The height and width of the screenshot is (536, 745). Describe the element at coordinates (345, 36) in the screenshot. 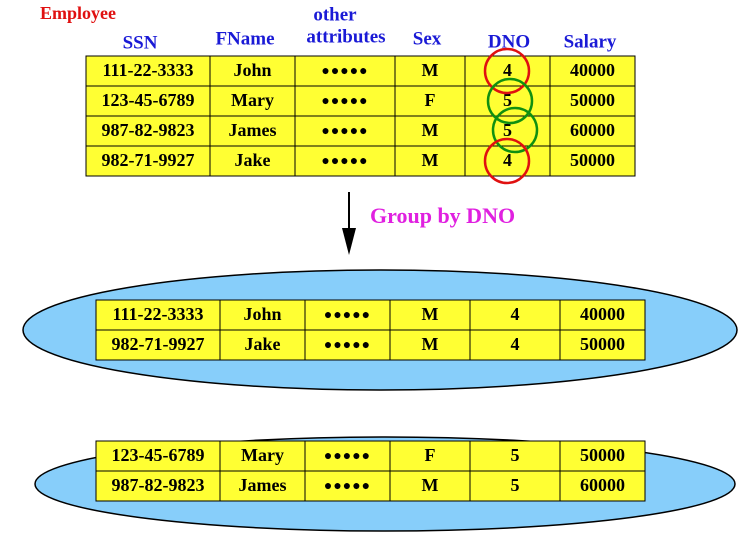

I see `column-header: attributes` at that location.